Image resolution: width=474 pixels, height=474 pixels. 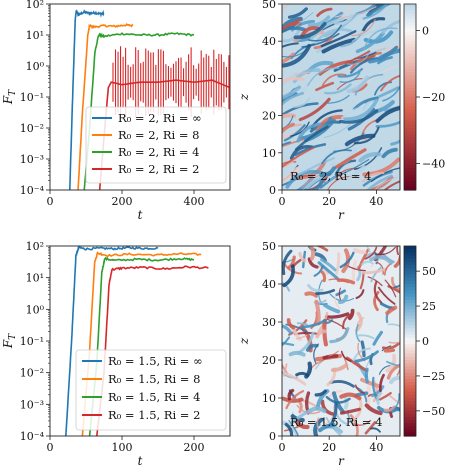 I want to click on x-tick-label: 20, so click(x=329, y=447).